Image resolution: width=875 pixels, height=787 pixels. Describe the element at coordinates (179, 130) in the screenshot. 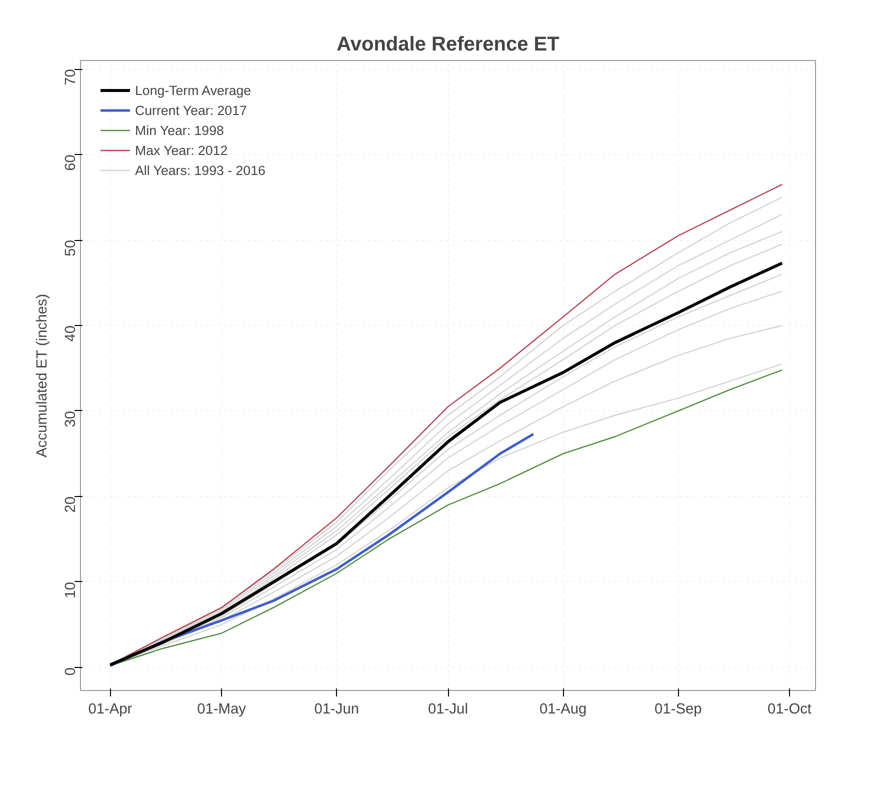

I see `legend-label: Min Year: 1998` at that location.